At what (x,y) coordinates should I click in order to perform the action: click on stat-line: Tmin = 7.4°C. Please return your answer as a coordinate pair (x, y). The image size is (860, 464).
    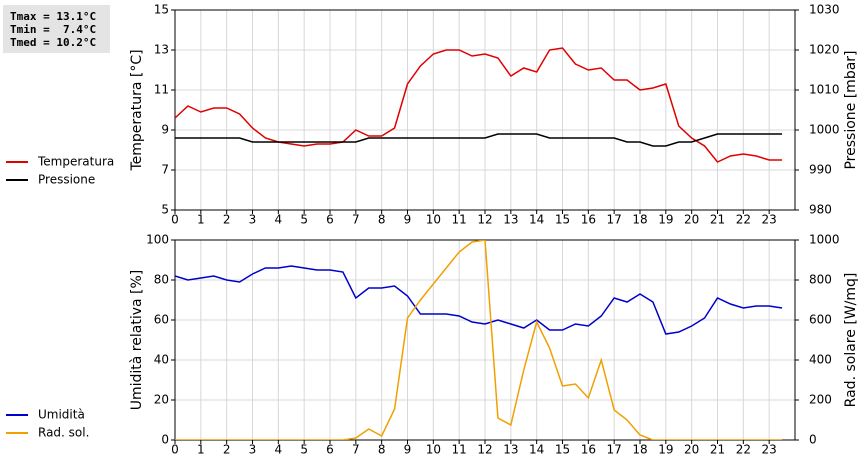
    Looking at the image, I should click on (53, 29).